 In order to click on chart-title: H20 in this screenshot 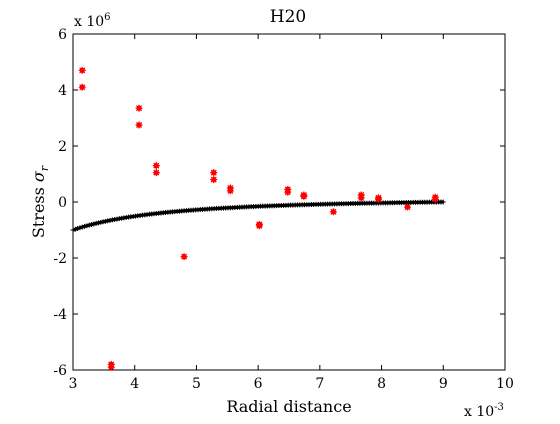, I will do `click(288, 17)`.